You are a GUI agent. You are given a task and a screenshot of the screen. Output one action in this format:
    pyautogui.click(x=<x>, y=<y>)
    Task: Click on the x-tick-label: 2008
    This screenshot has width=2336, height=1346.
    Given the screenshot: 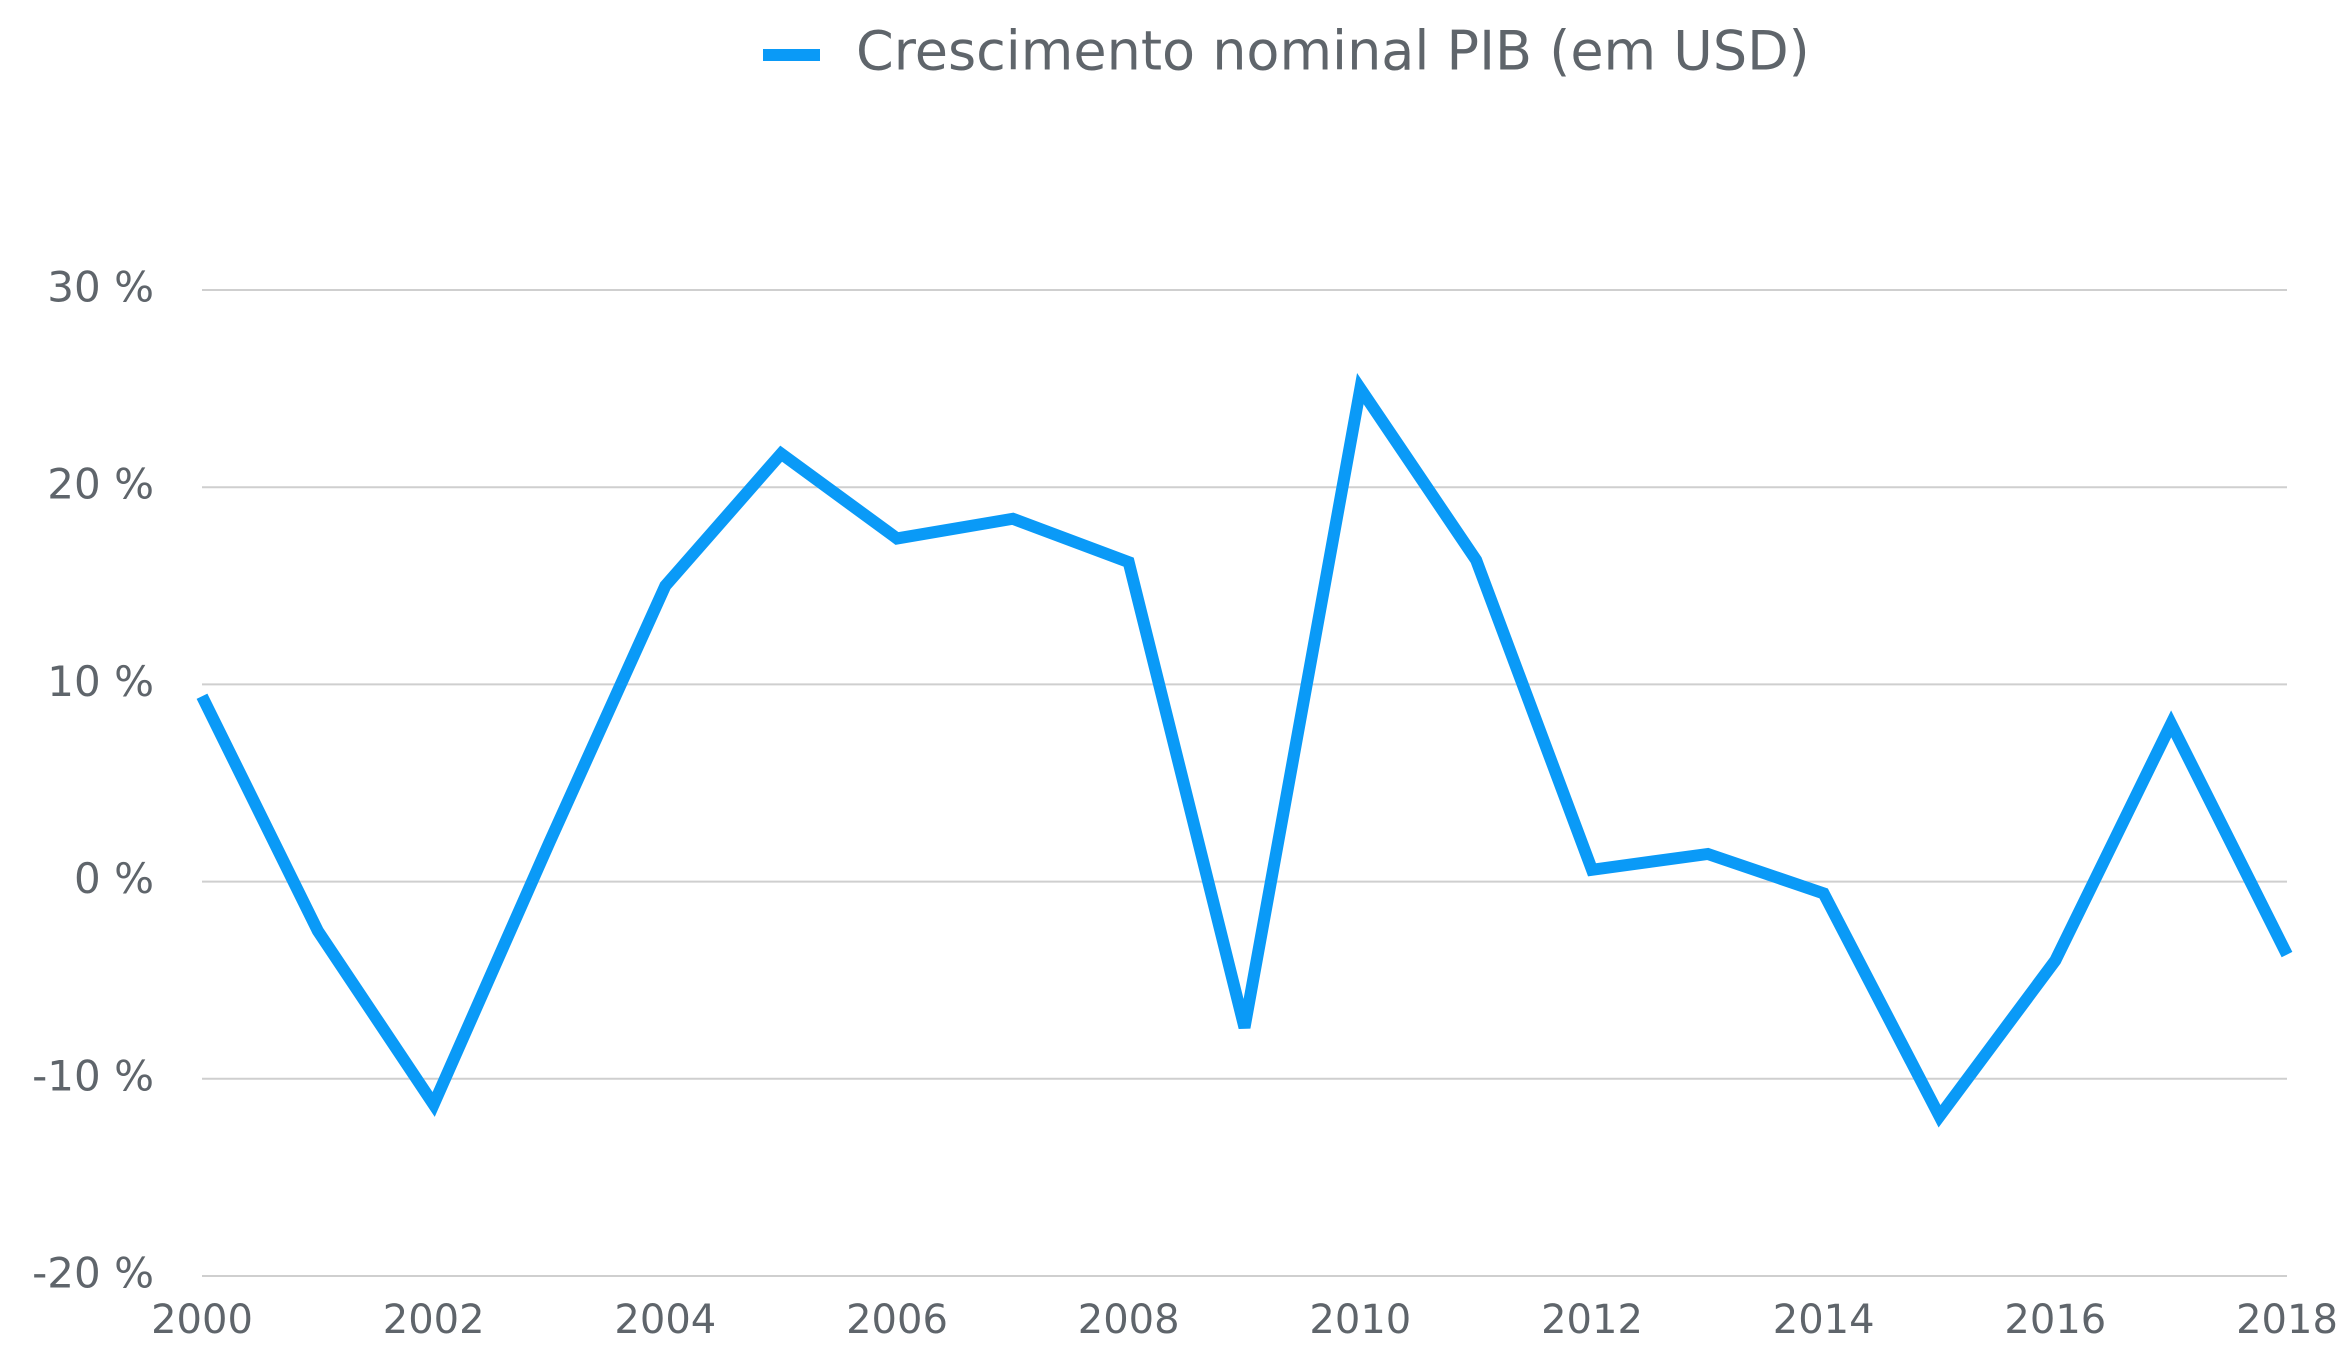 What is the action you would take?
    pyautogui.click(x=1129, y=1320)
    